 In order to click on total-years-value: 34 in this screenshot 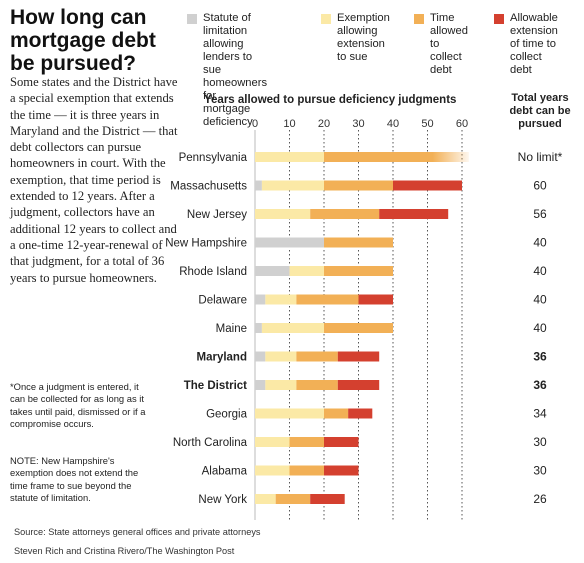, I will do `click(540, 414)`.